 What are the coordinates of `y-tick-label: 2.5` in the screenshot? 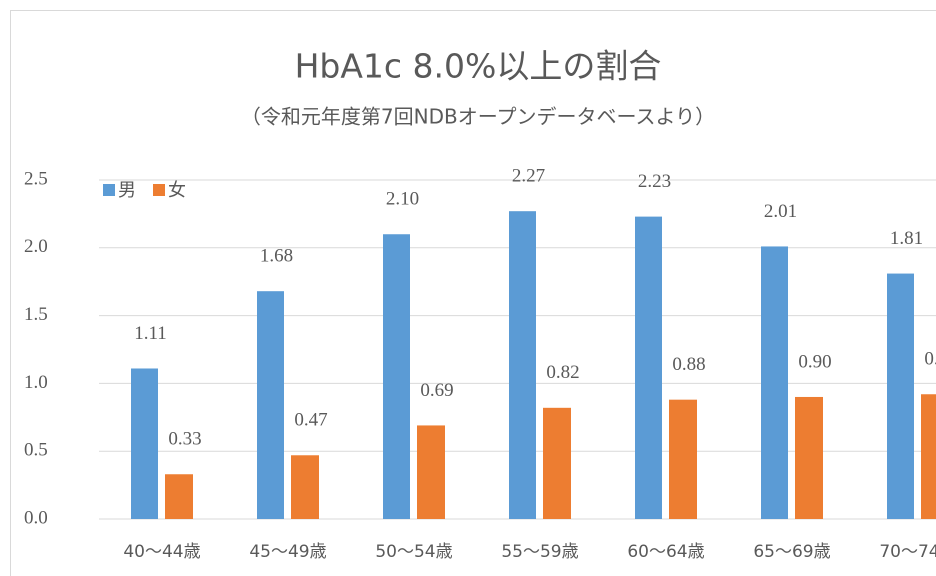 It's located at (36, 178).